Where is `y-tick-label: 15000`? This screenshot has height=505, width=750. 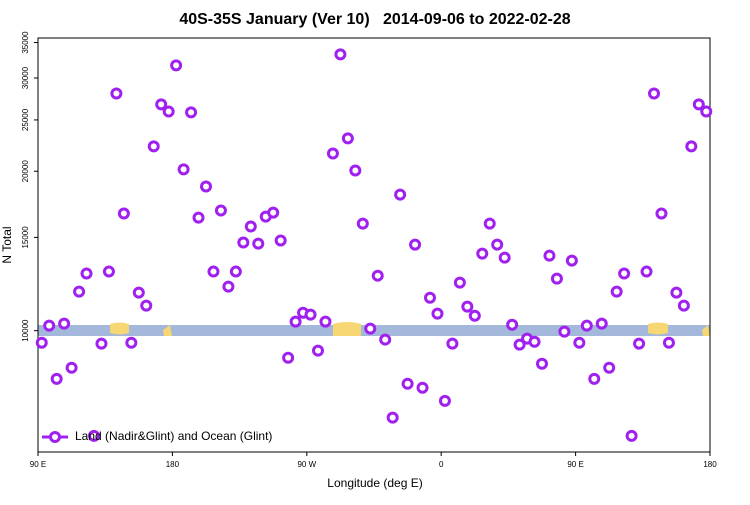
y-tick-label: 15000 is located at coordinates (25, 237).